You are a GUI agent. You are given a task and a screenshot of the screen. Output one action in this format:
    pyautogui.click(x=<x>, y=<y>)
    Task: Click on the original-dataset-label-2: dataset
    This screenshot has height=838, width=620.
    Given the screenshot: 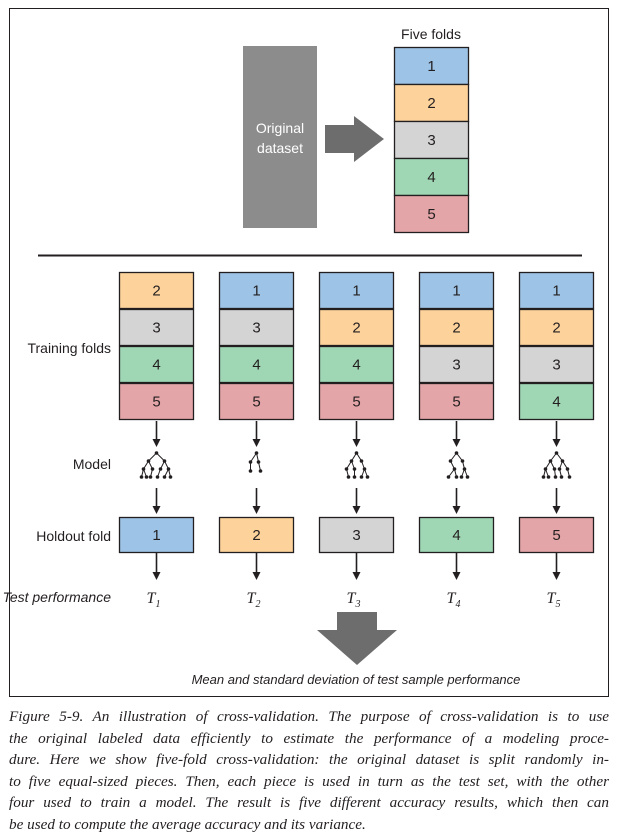 What is the action you would take?
    pyautogui.click(x=280, y=148)
    